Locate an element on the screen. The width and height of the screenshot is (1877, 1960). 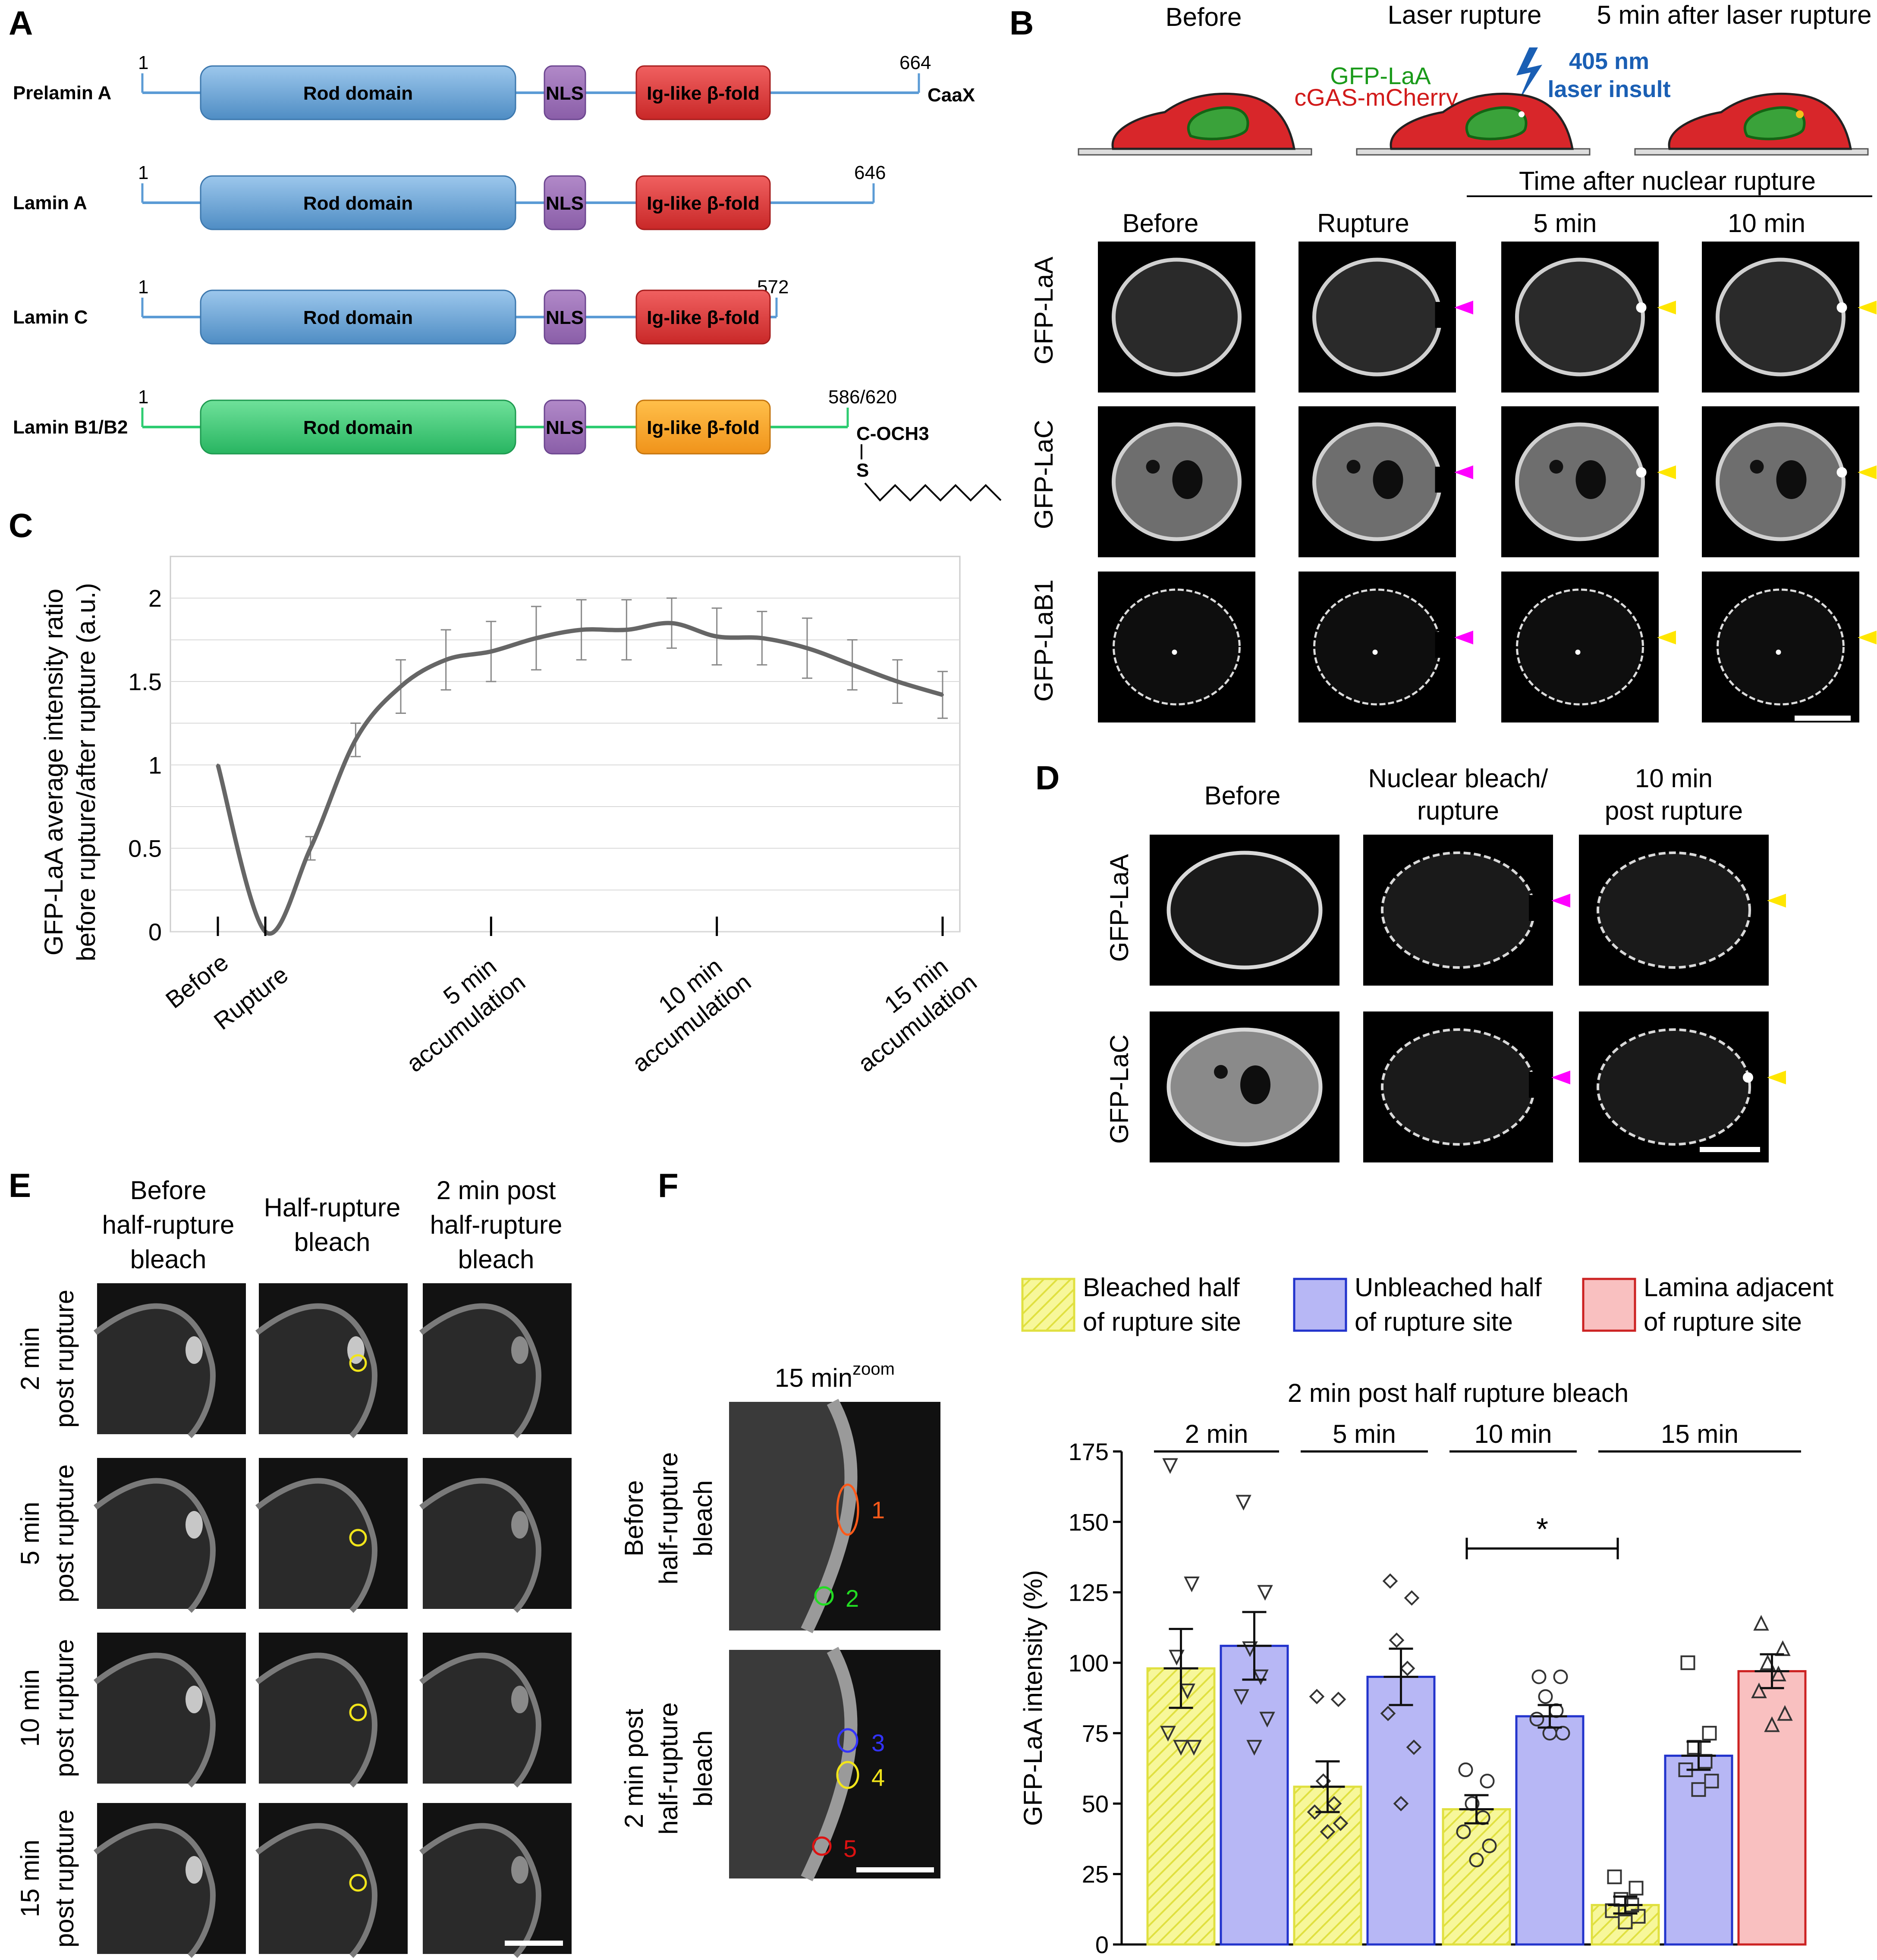
d-micrograph-grid is located at coordinates (1468, 998).